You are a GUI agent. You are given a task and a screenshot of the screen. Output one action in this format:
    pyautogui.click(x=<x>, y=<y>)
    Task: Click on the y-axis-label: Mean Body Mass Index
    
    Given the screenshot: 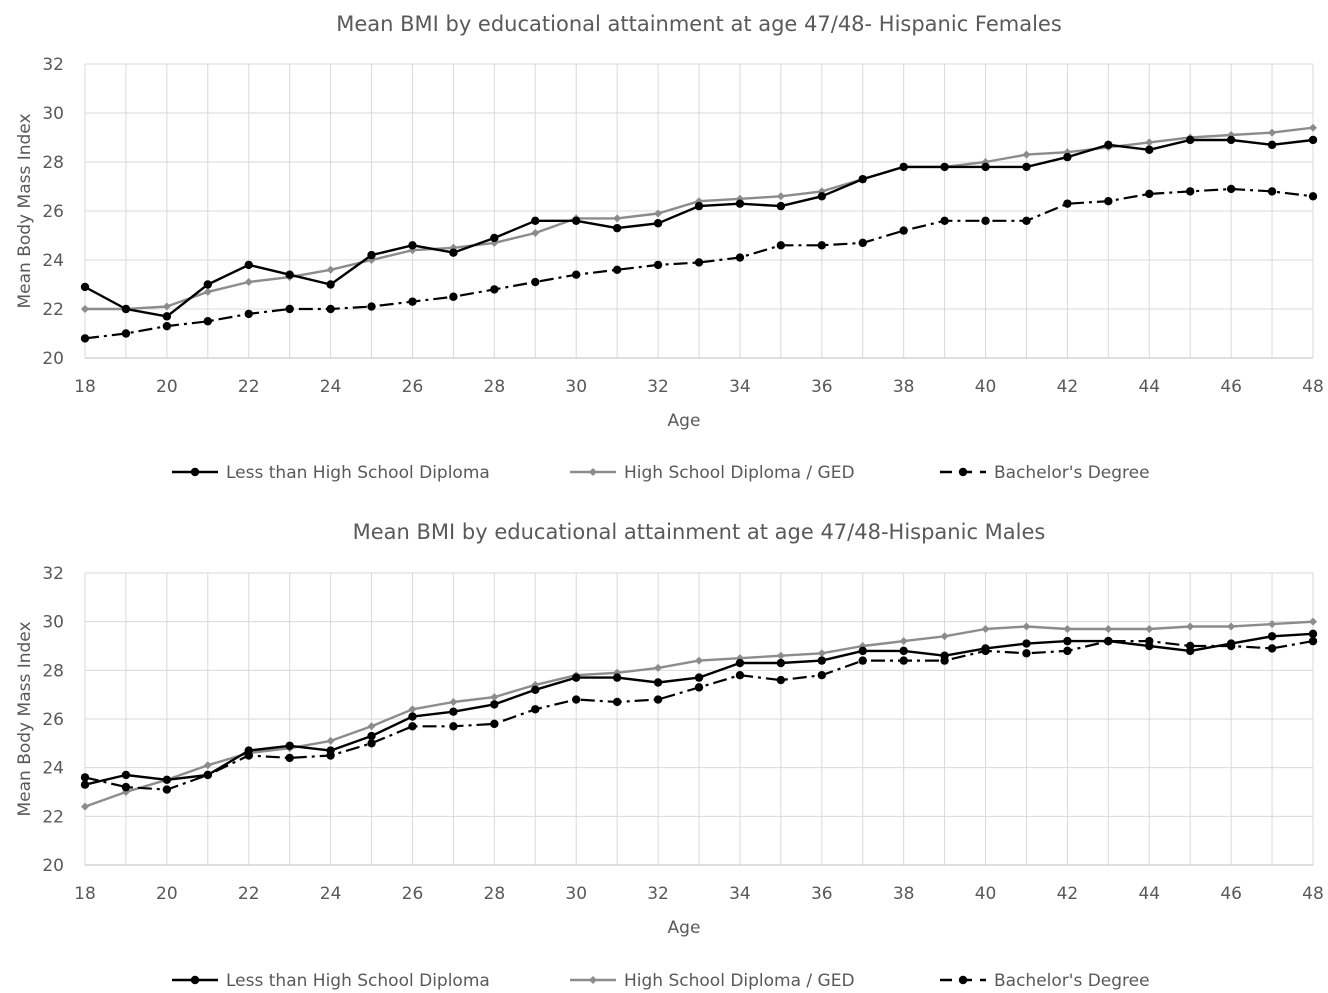 What is the action you would take?
    pyautogui.click(x=25, y=718)
    